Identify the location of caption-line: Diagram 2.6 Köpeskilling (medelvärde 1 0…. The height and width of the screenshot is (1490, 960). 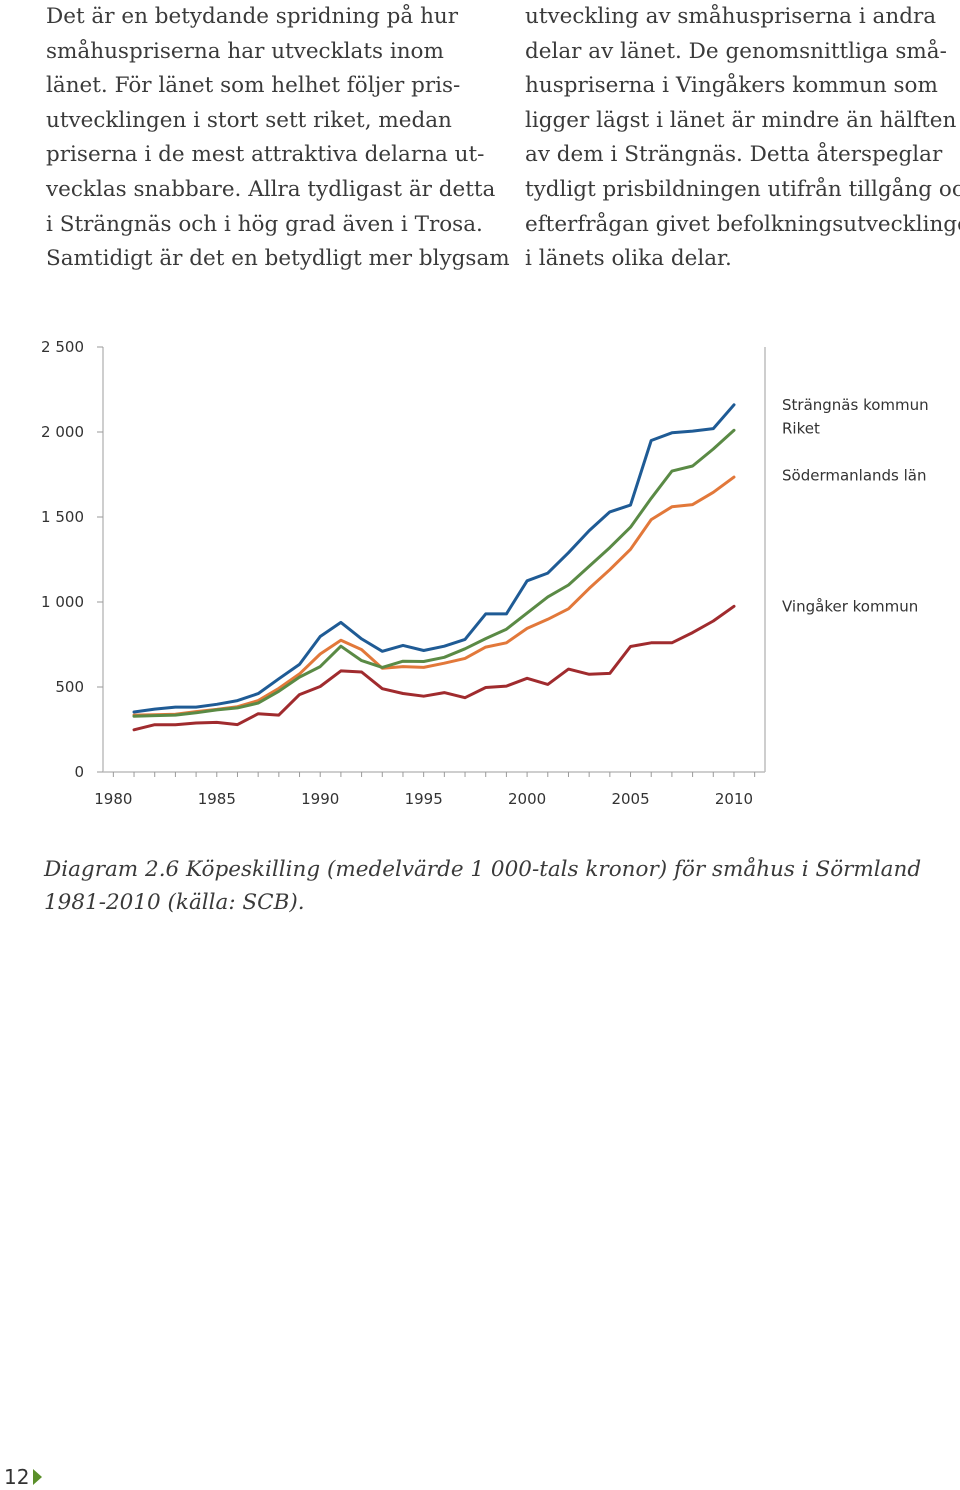
(483, 869).